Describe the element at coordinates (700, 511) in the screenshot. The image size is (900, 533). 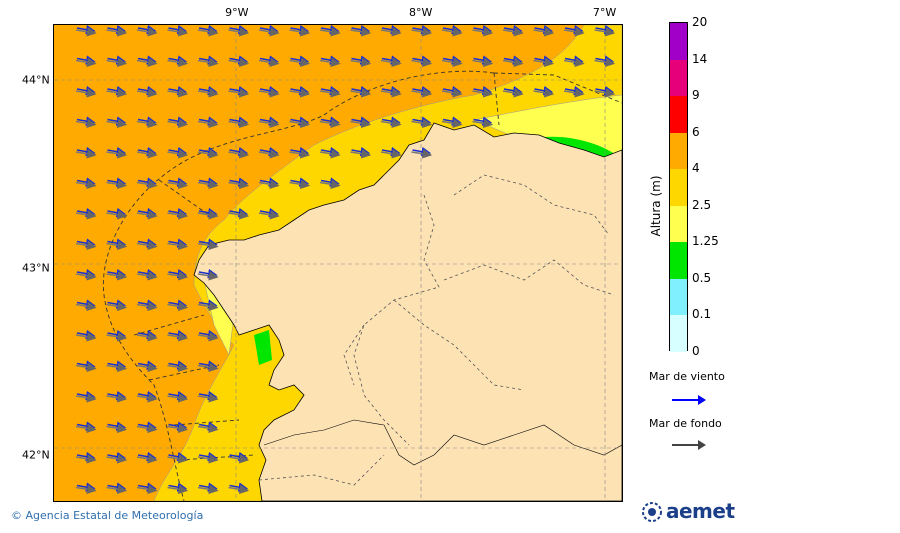
I see `aemet-logo-text: aemet` at that location.